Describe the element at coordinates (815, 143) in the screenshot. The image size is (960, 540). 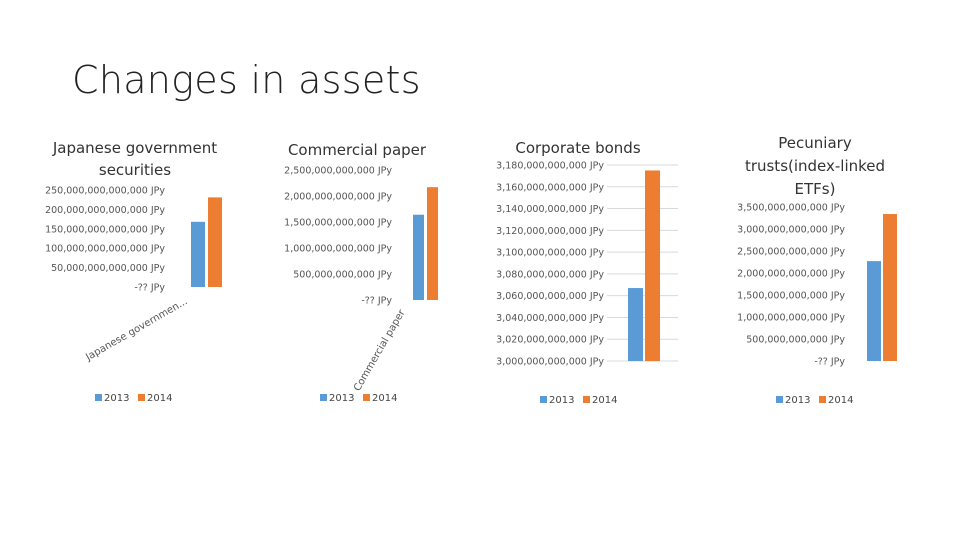
I see `chart-title-line: Pecuniary` at that location.